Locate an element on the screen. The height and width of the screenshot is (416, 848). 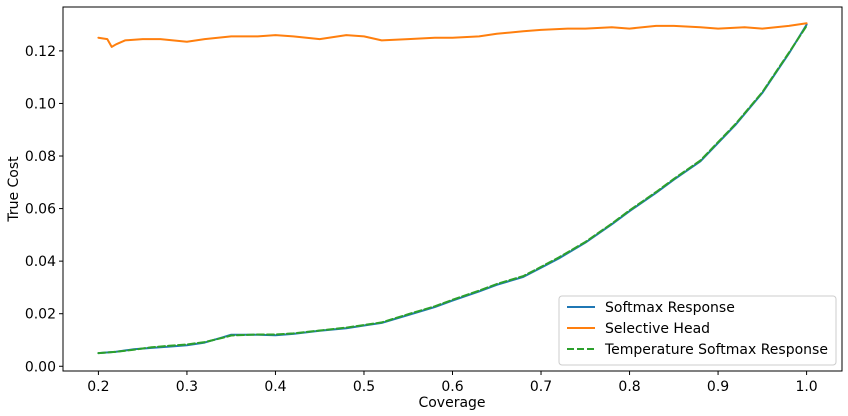
legend-box is located at coordinates (697, 330).